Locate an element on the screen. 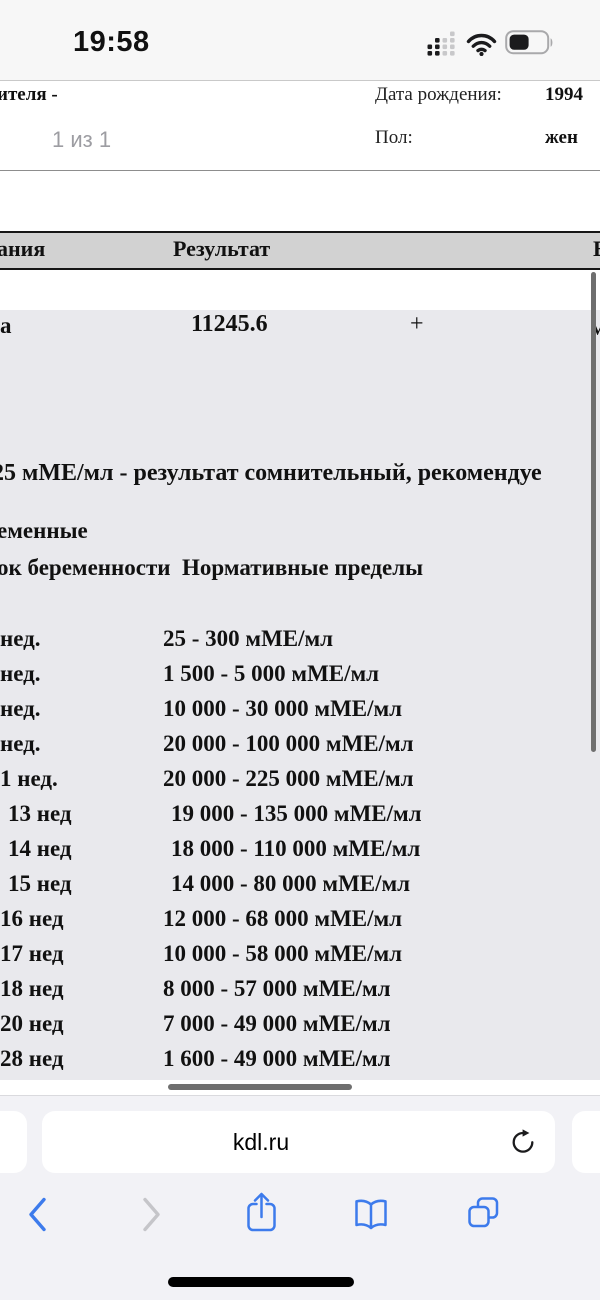 The height and width of the screenshot is (1300, 600). range-value: 25 - 300 мМЕ/мл is located at coordinates (248, 638).